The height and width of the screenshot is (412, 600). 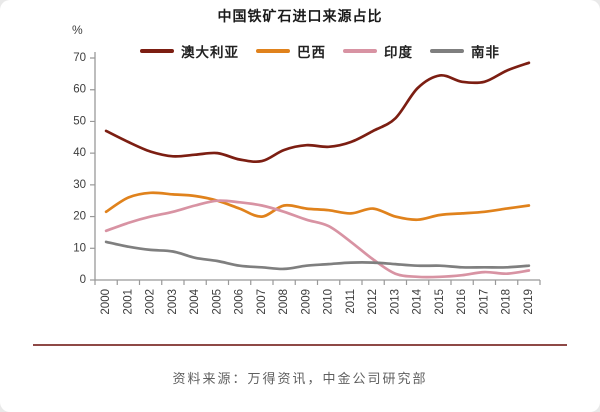 What do you see at coordinates (311, 52) in the screenshot?
I see `legend-label-brazil: 巴西` at bounding box center [311, 52].